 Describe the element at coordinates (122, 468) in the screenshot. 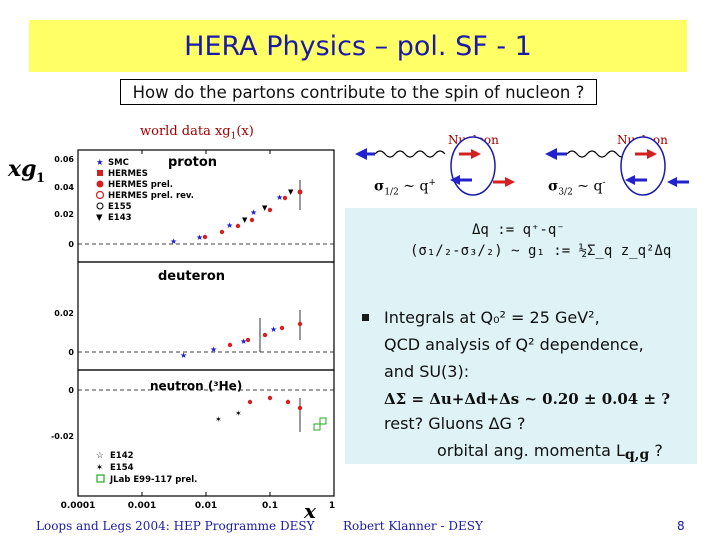

I see `svg-text: E154` at that location.